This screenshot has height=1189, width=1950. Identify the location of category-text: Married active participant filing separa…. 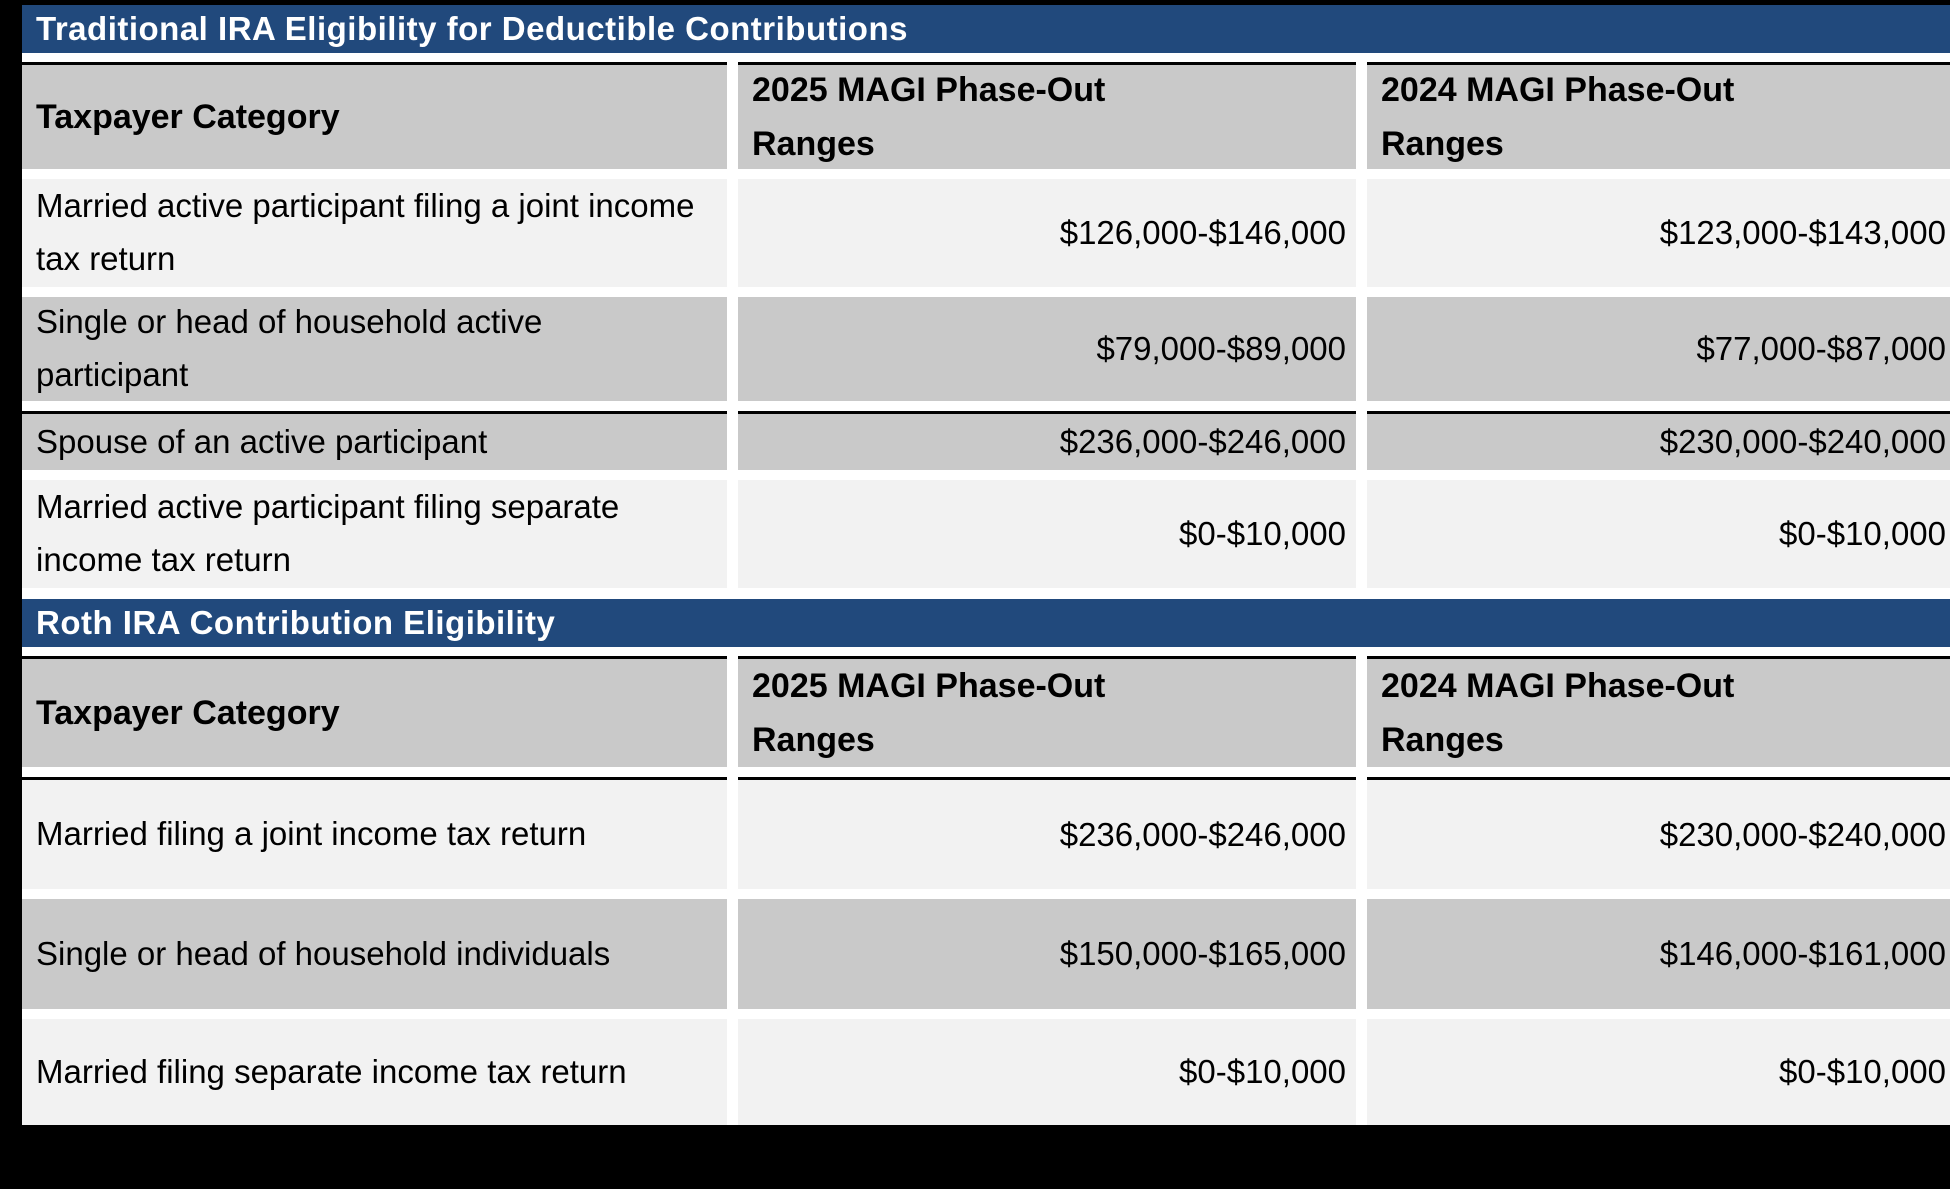
(328, 533).